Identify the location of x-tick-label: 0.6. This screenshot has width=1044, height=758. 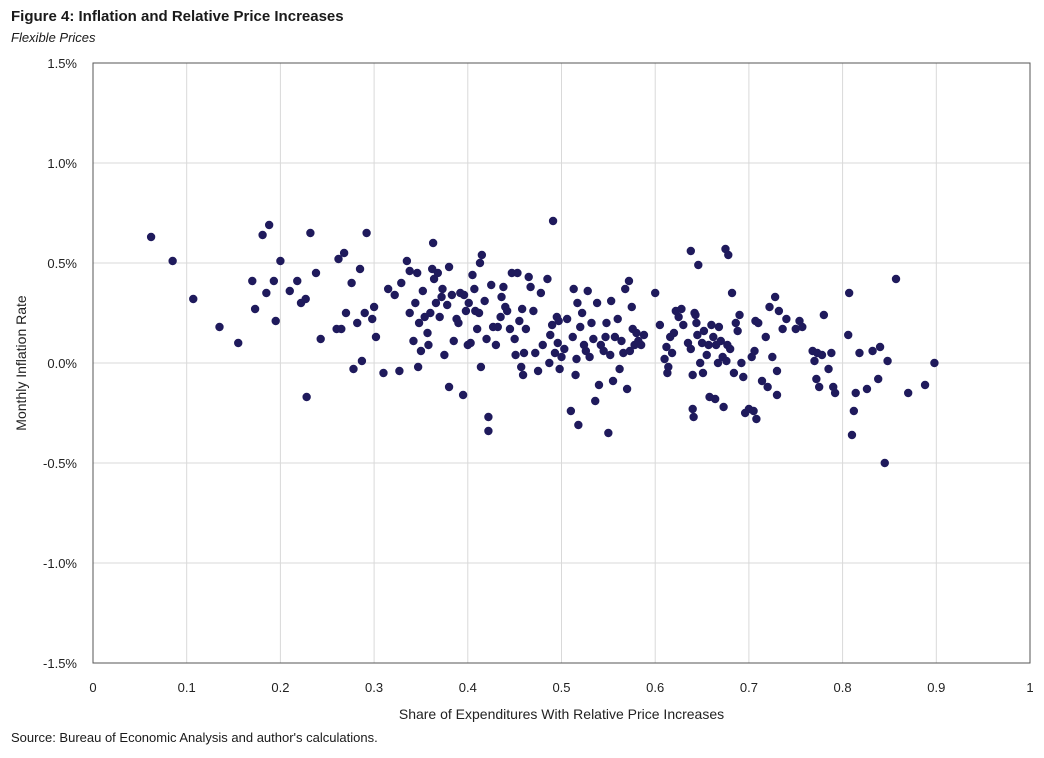
(655, 687).